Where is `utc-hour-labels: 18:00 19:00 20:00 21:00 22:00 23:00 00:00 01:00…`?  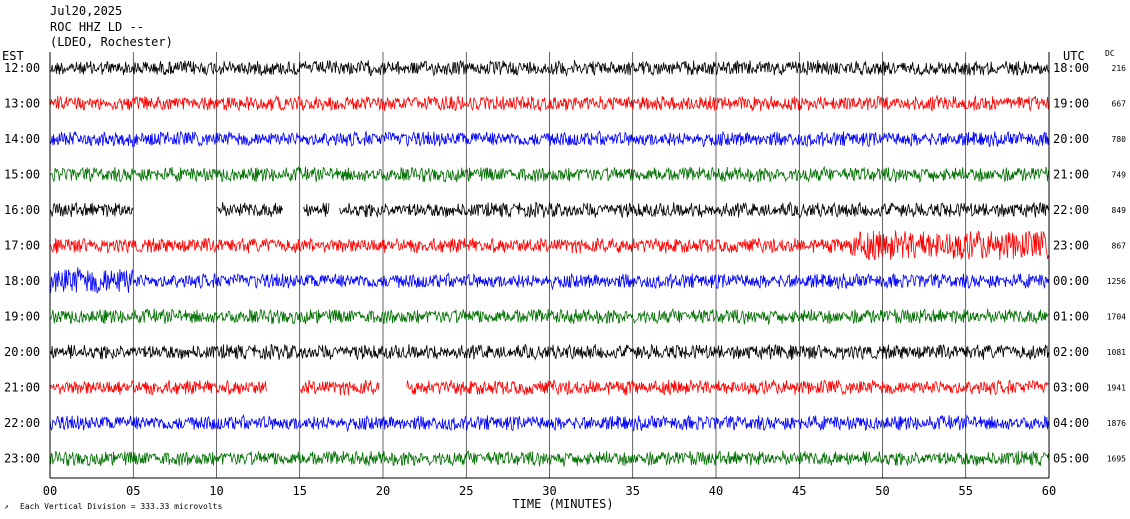 utc-hour-labels: 18:00 19:00 20:00 21:00 22:00 23:00 00:00 01:00… is located at coordinates (1071, 263).